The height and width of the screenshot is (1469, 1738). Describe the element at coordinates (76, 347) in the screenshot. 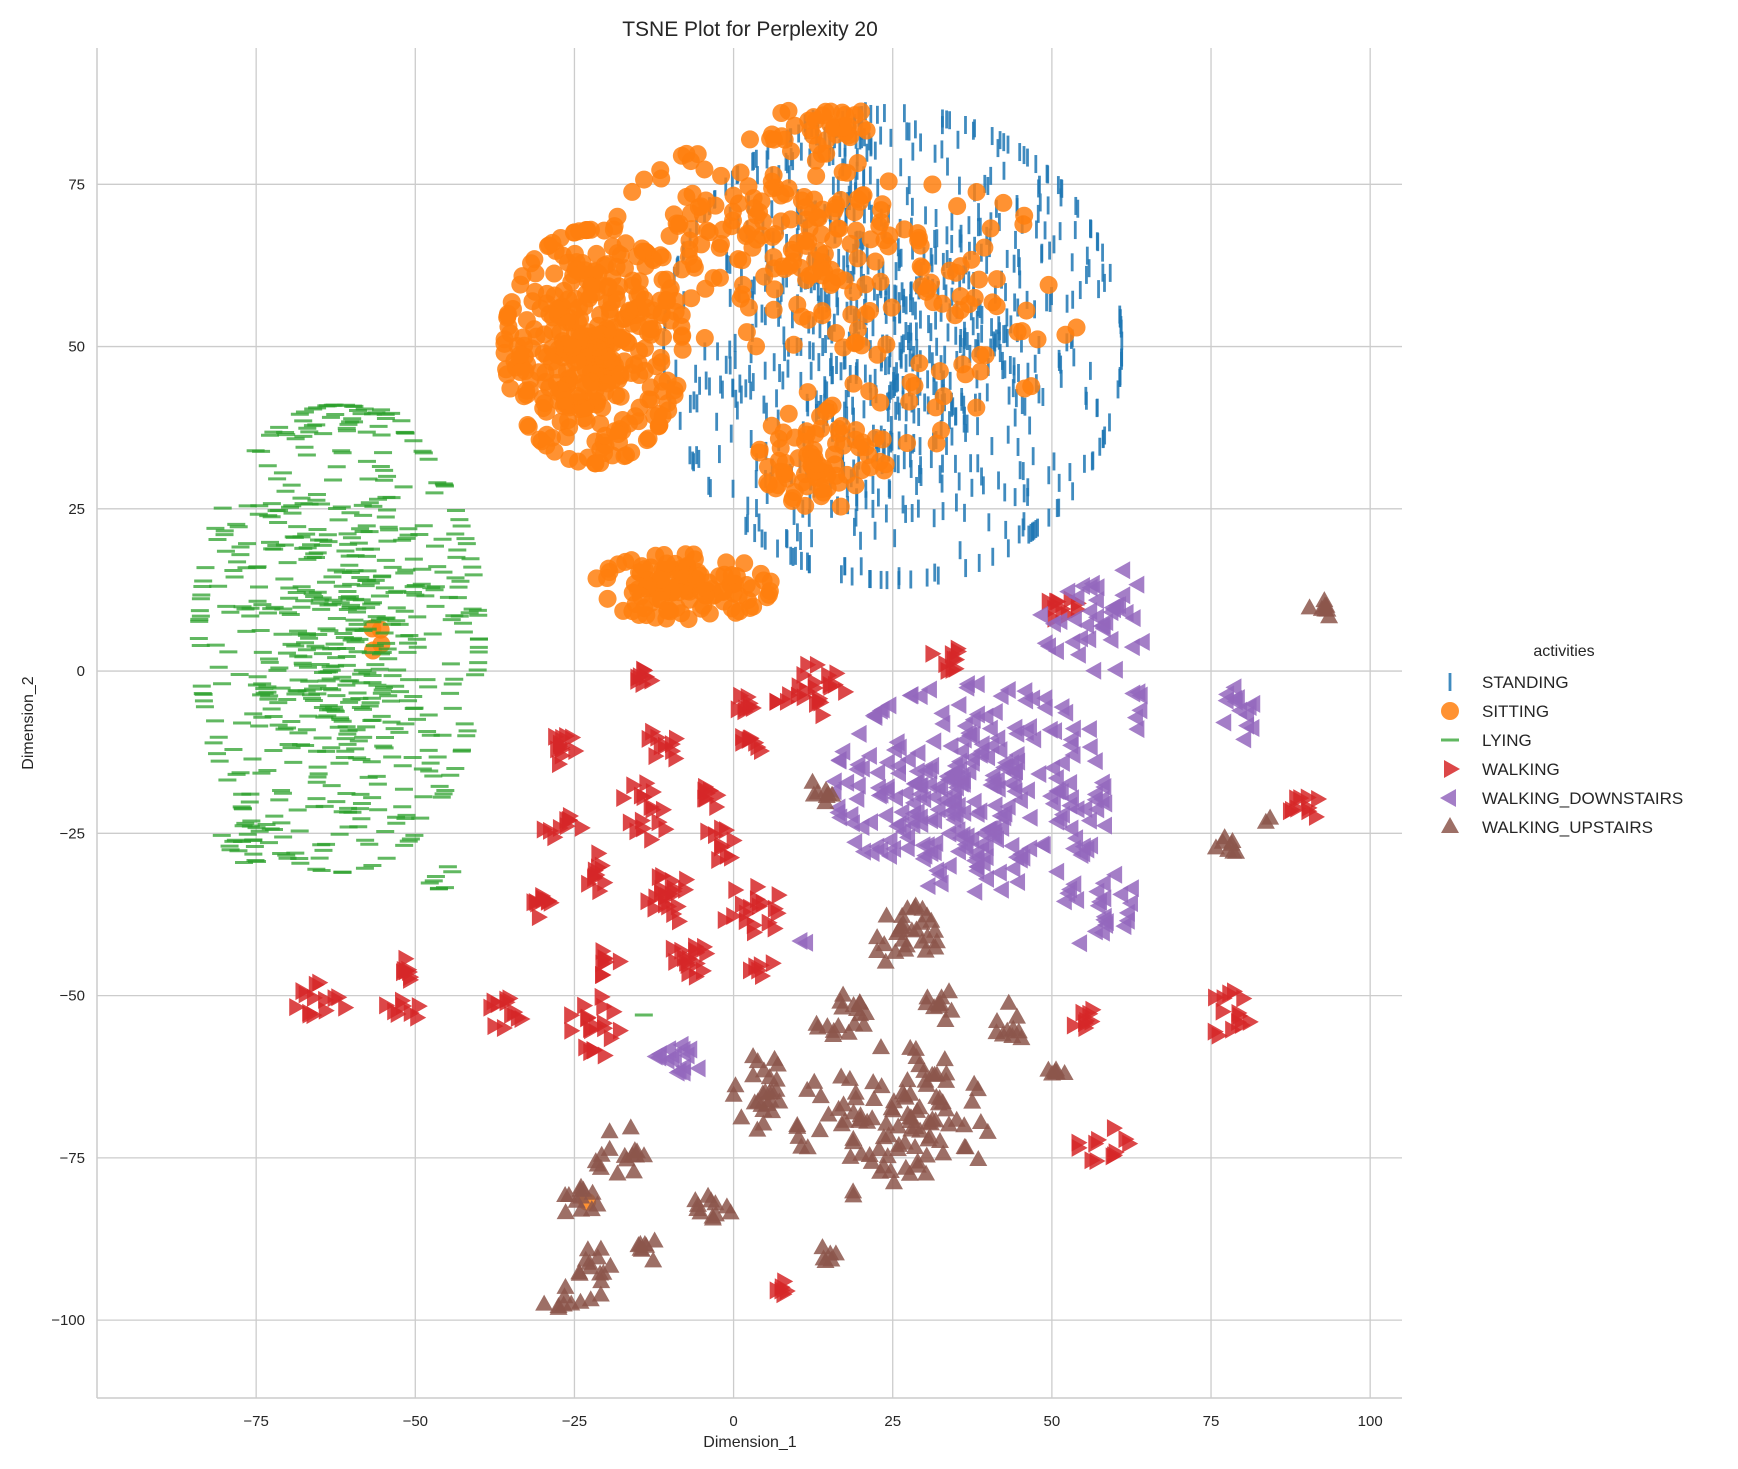

I see `y-tick-label: 50` at that location.